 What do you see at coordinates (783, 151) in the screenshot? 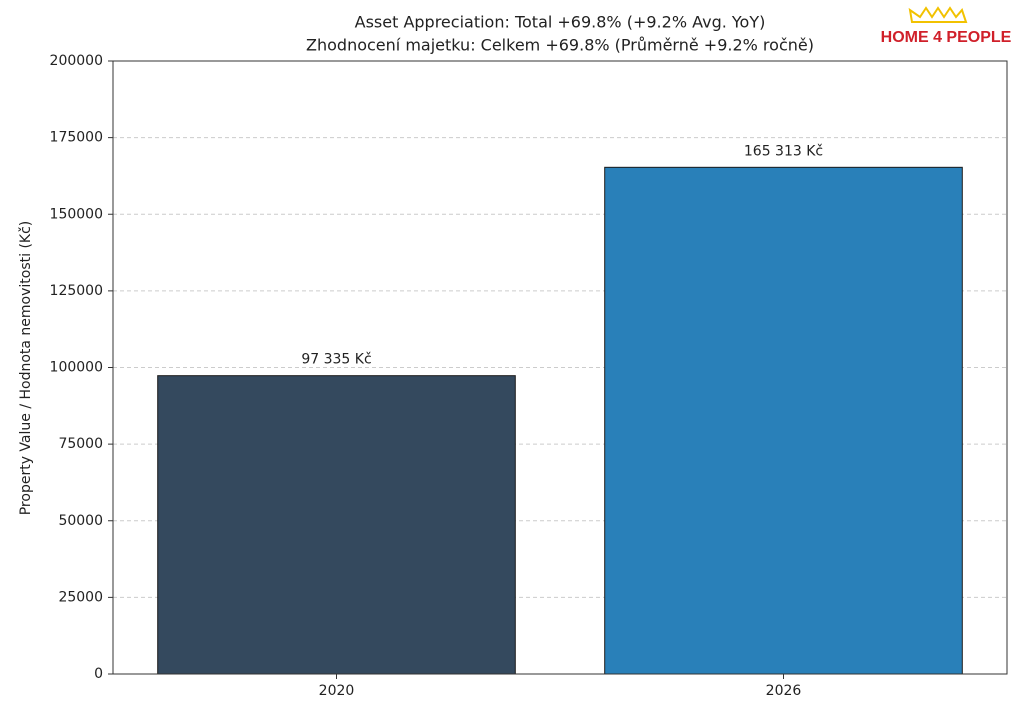
I see `value-label: 165 313 Kč` at bounding box center [783, 151].